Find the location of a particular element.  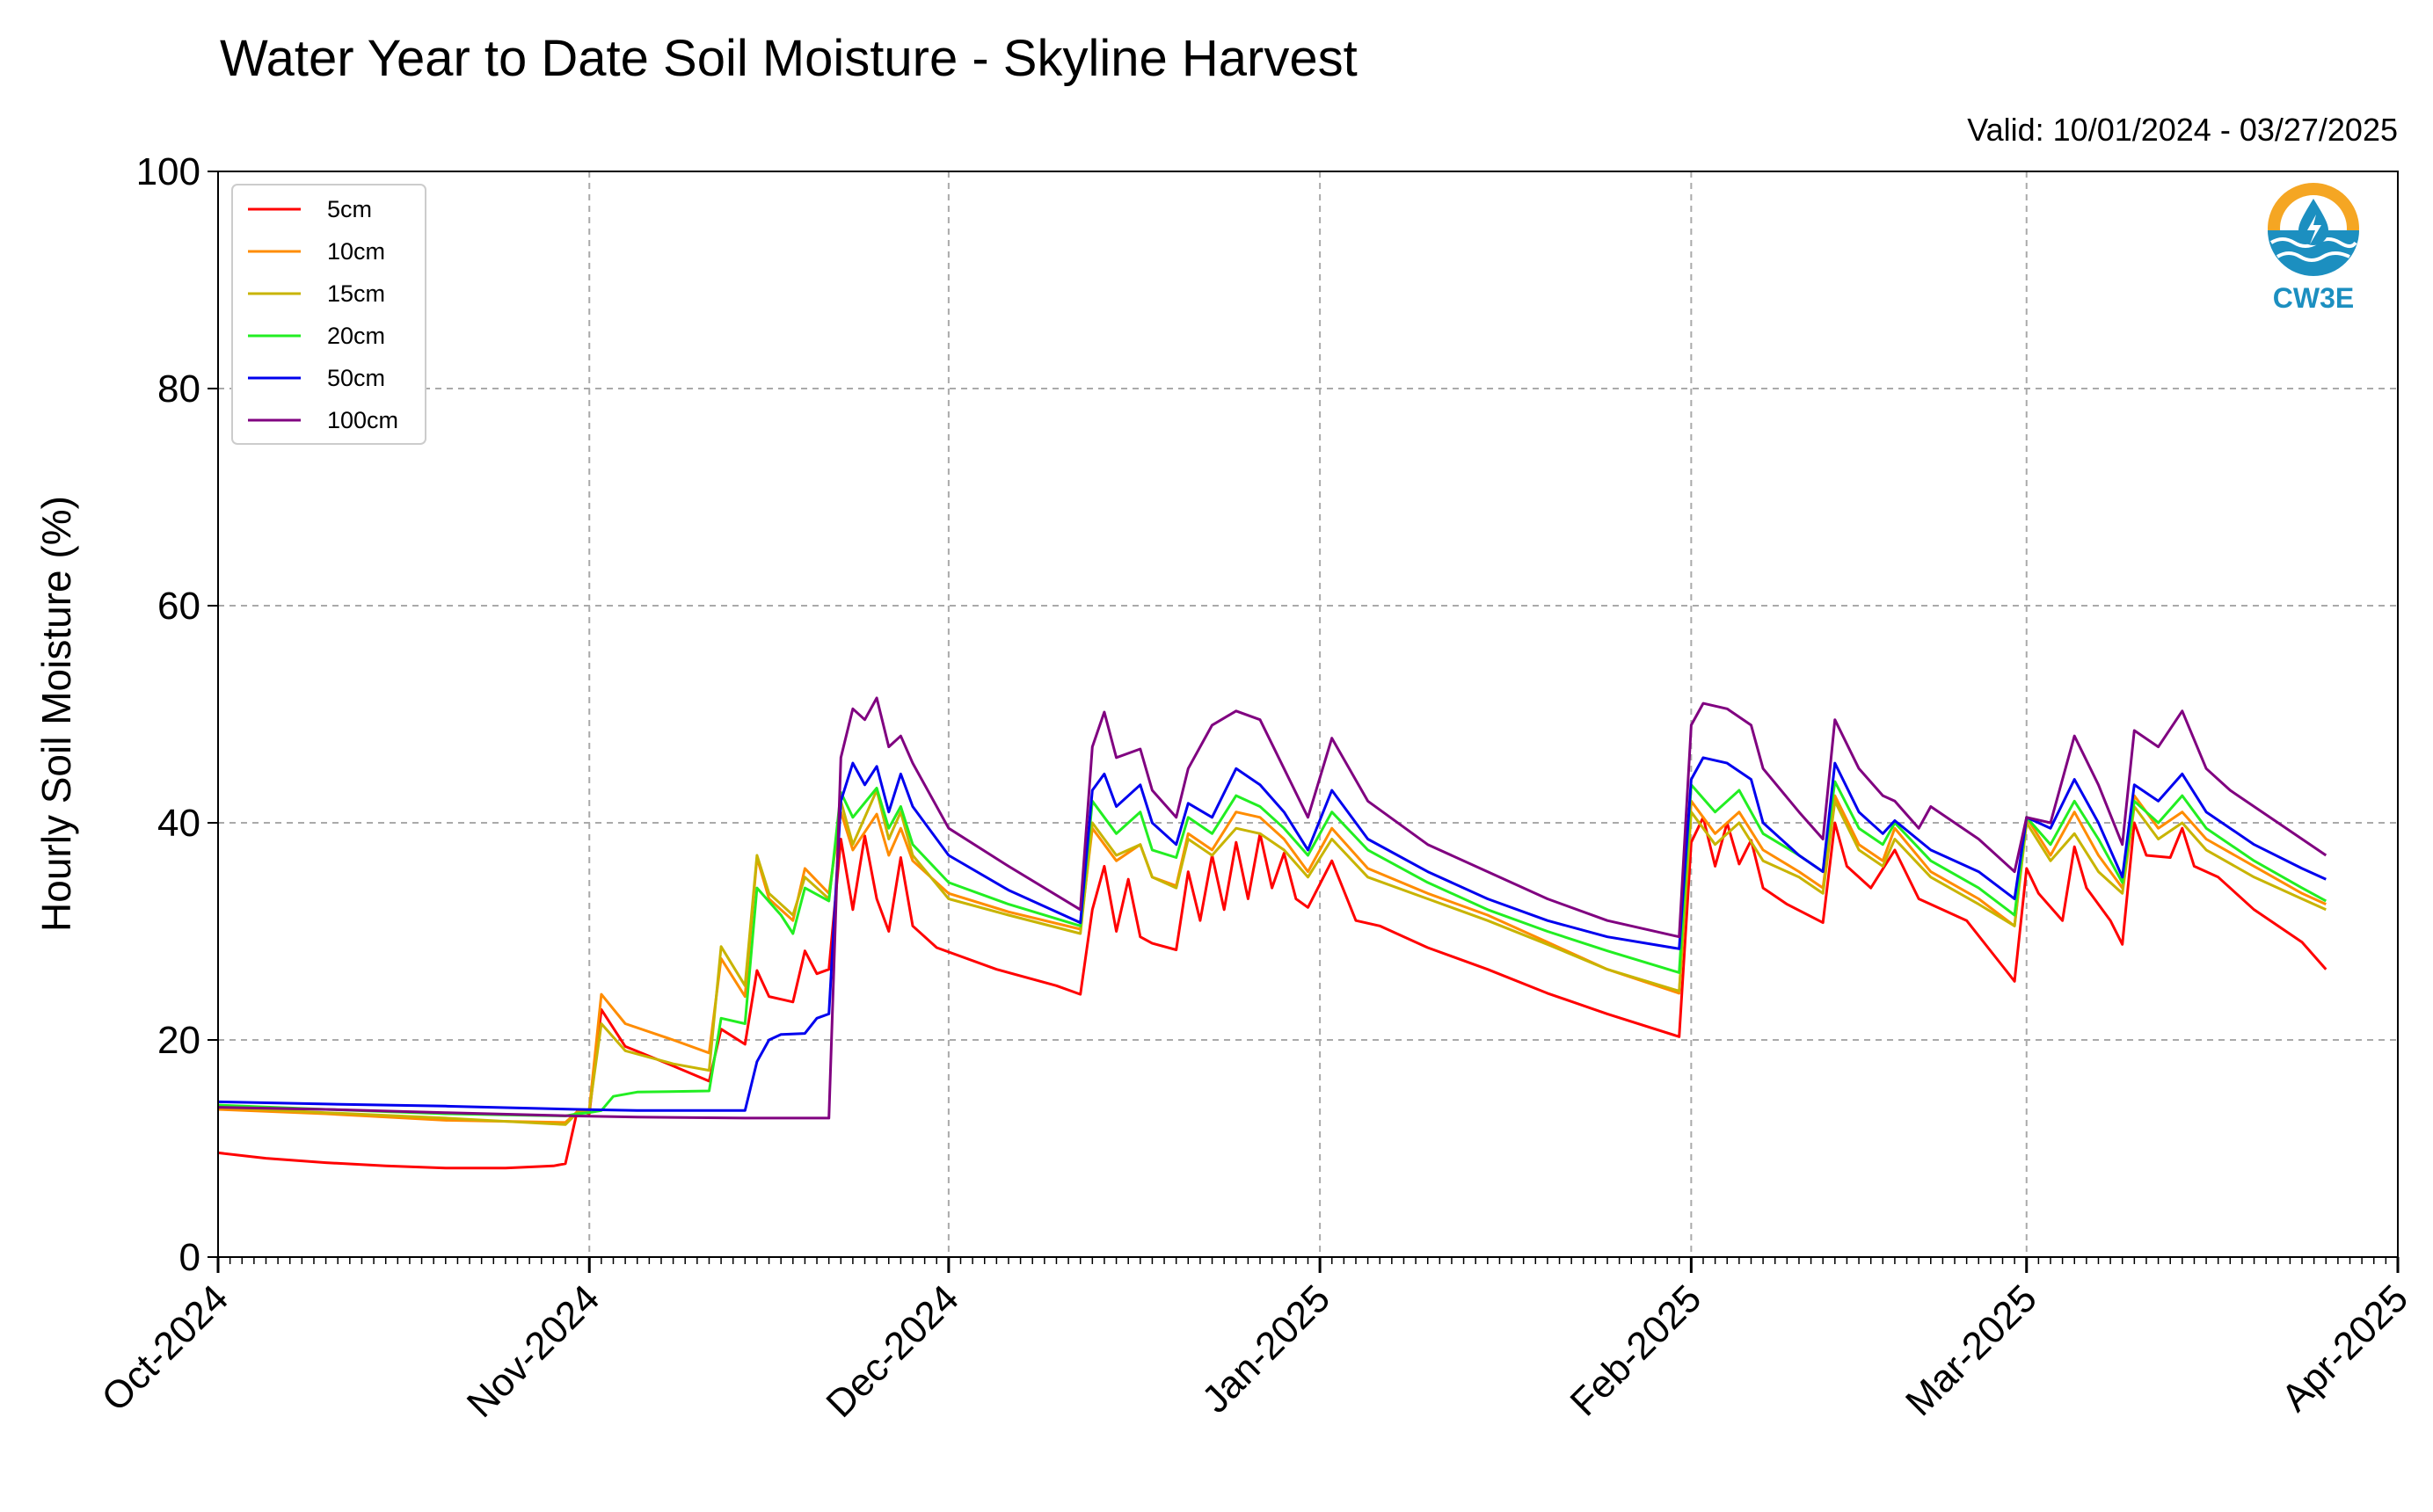

legend-label-10cm: 10cm is located at coordinates (356, 252).